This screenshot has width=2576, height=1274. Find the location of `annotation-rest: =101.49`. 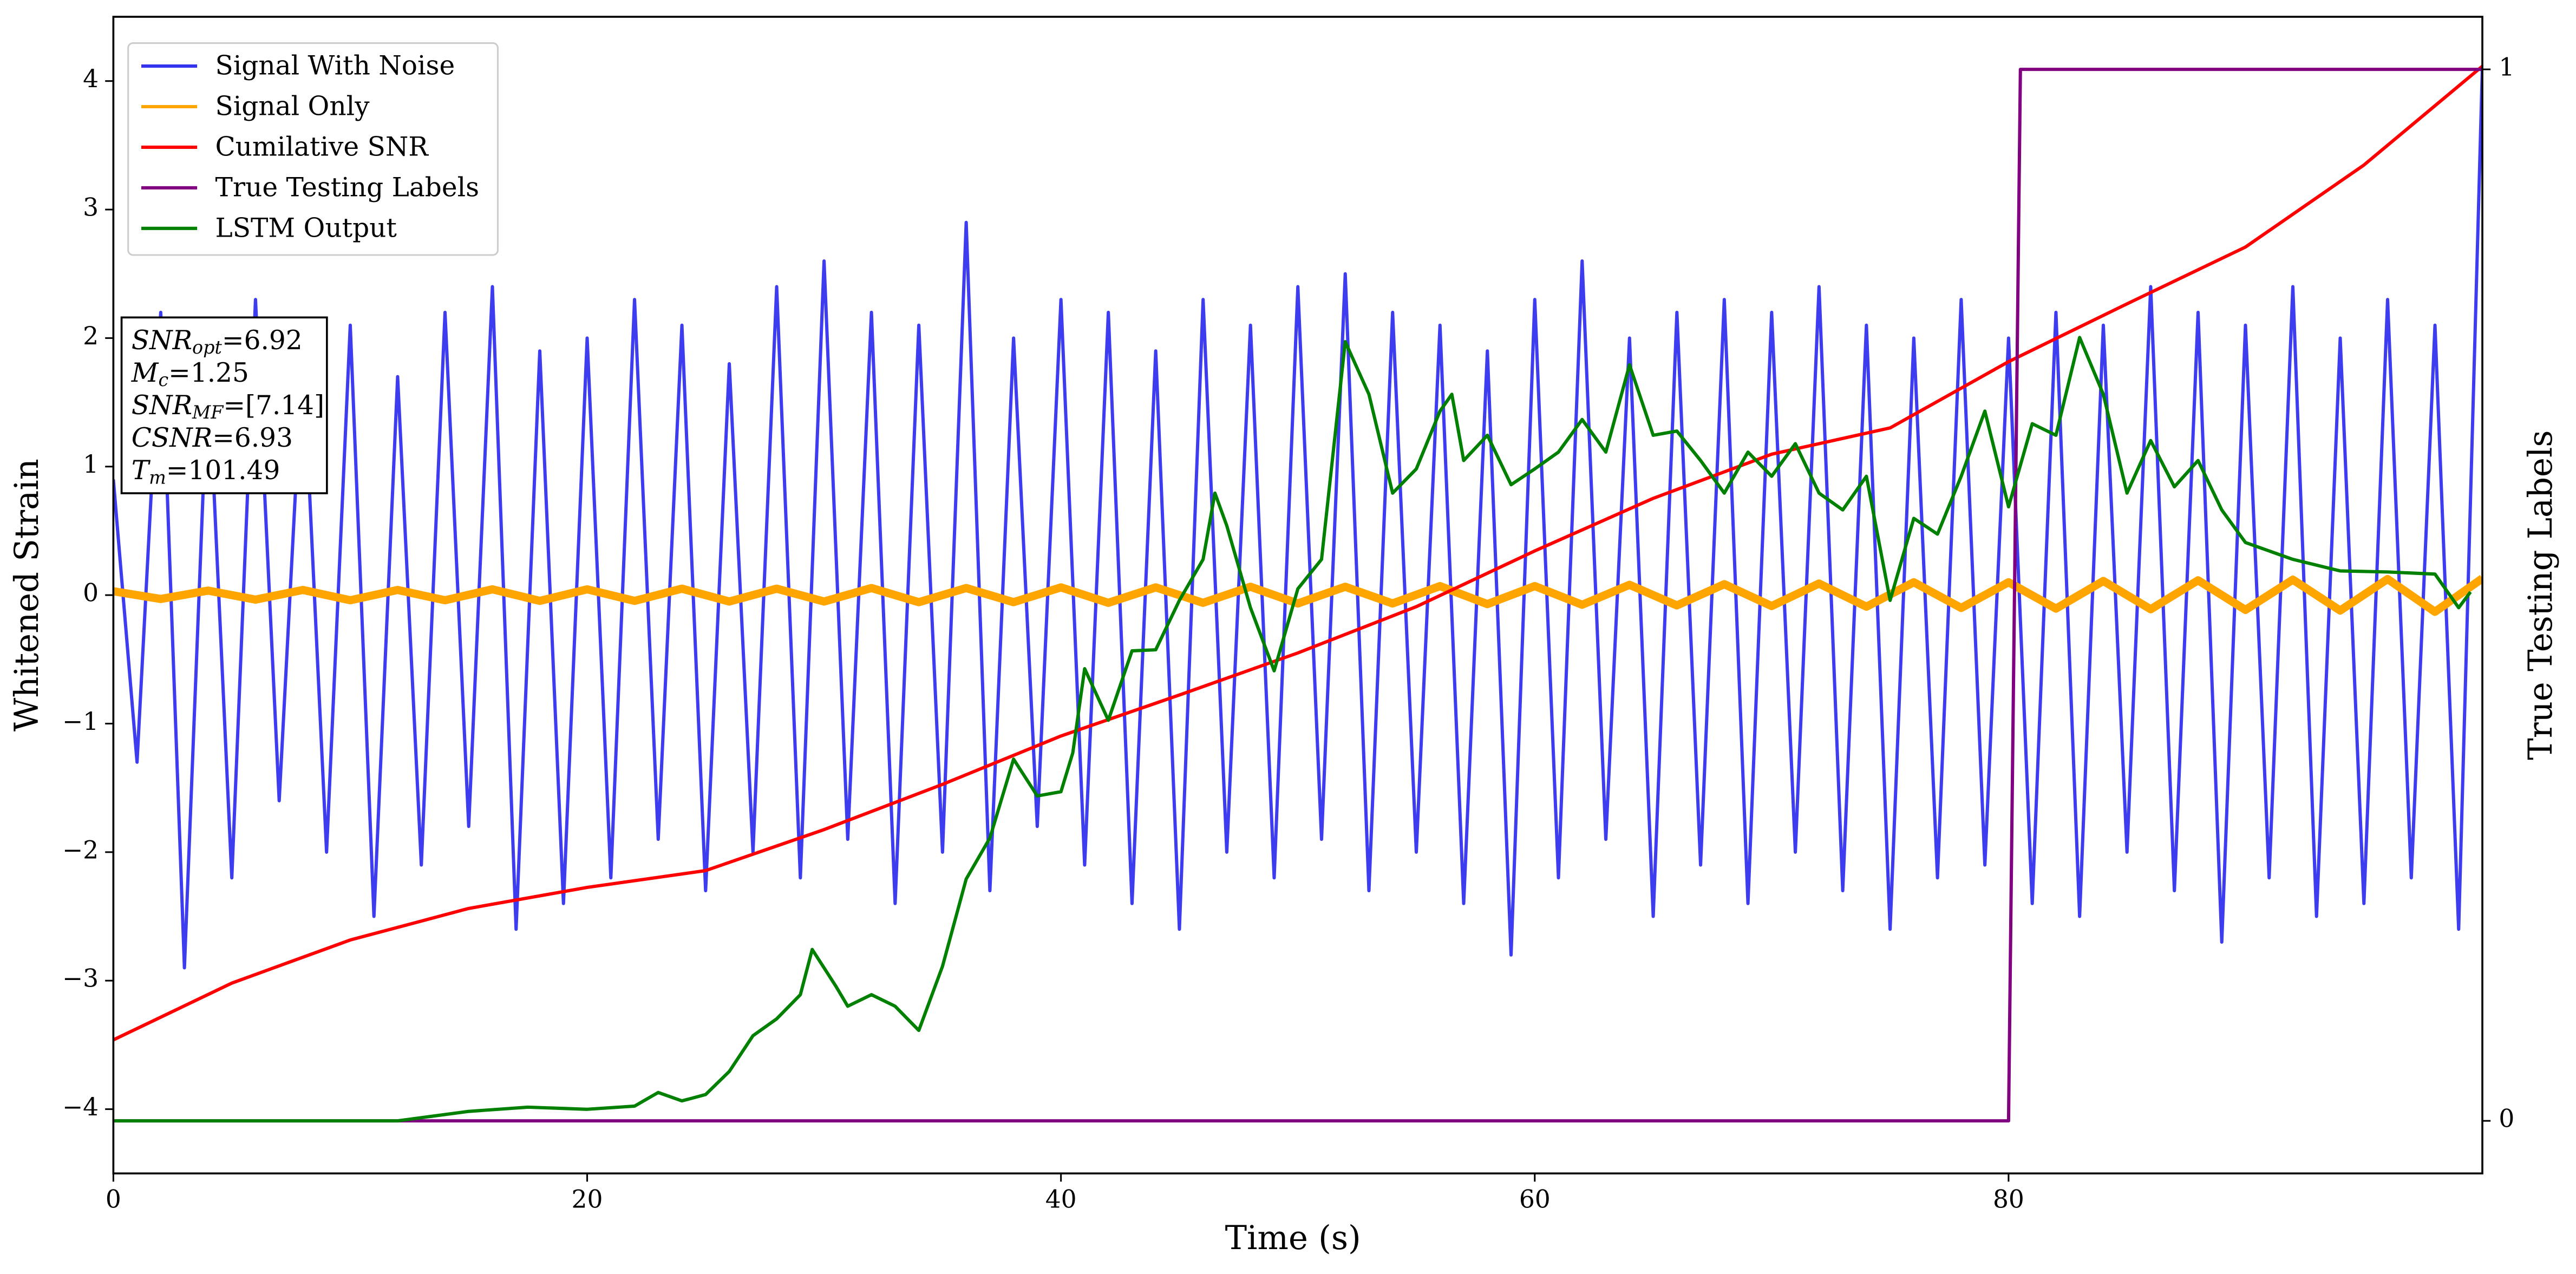

annotation-rest: =101.49 is located at coordinates (223, 470).